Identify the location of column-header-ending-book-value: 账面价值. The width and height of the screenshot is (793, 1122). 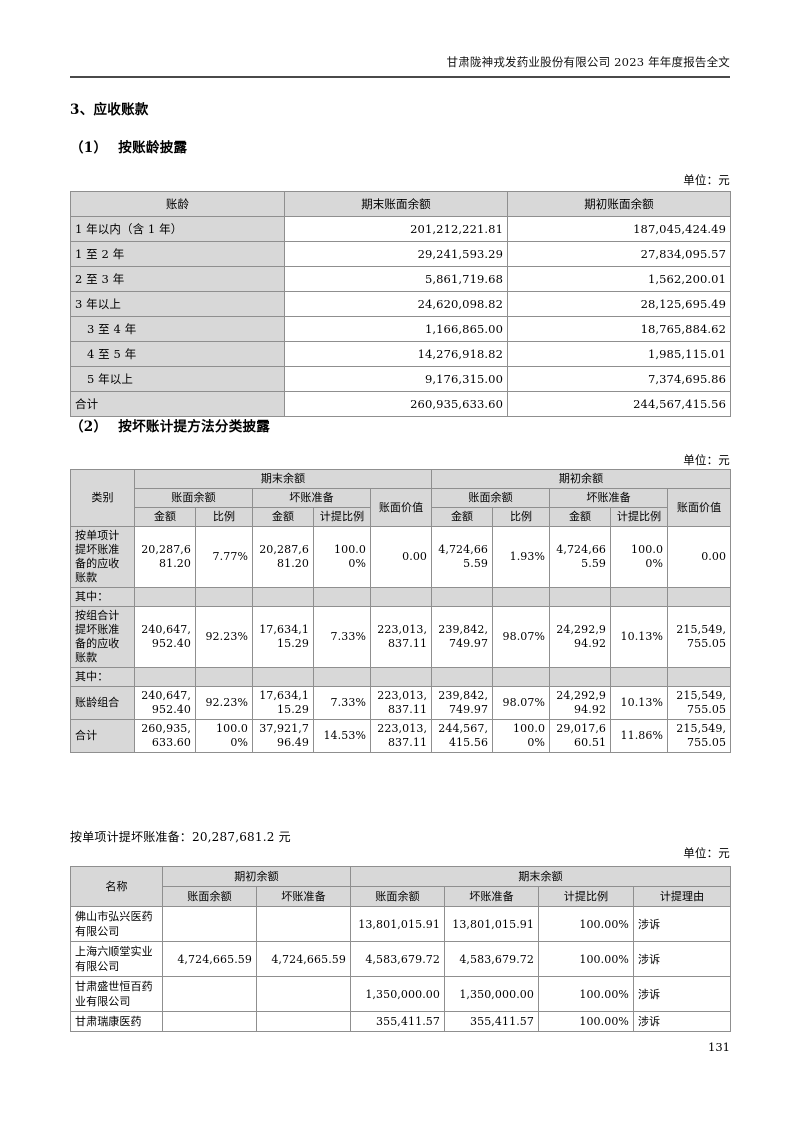
(401, 507).